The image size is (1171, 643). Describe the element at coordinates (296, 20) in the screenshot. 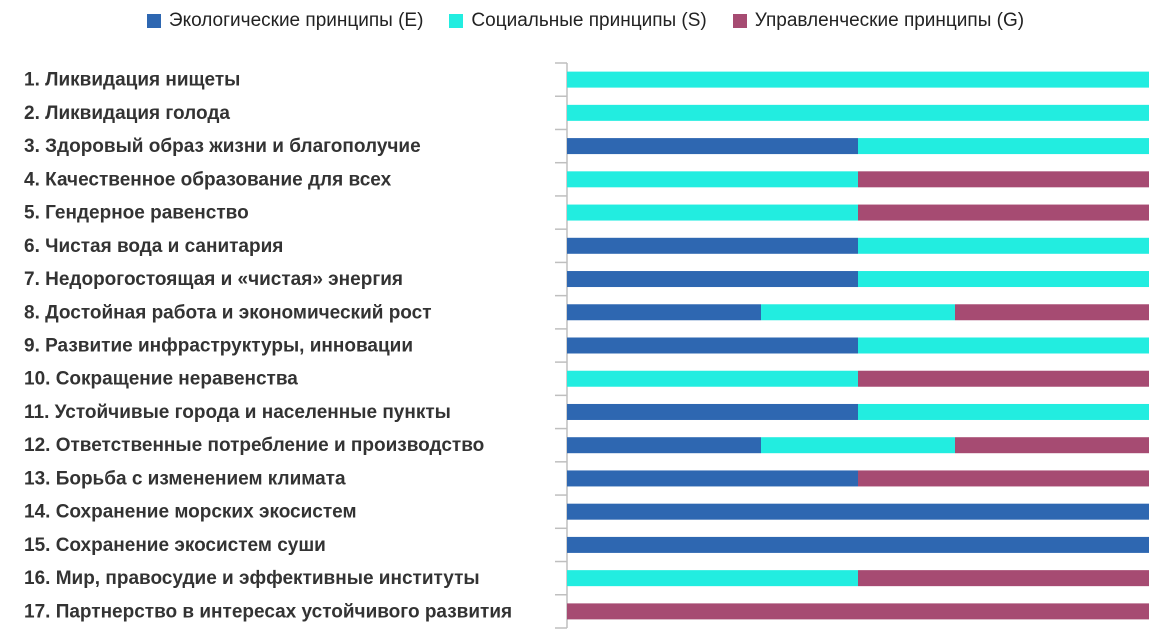

I see `legend-label: Экологические принципы (E)` at that location.